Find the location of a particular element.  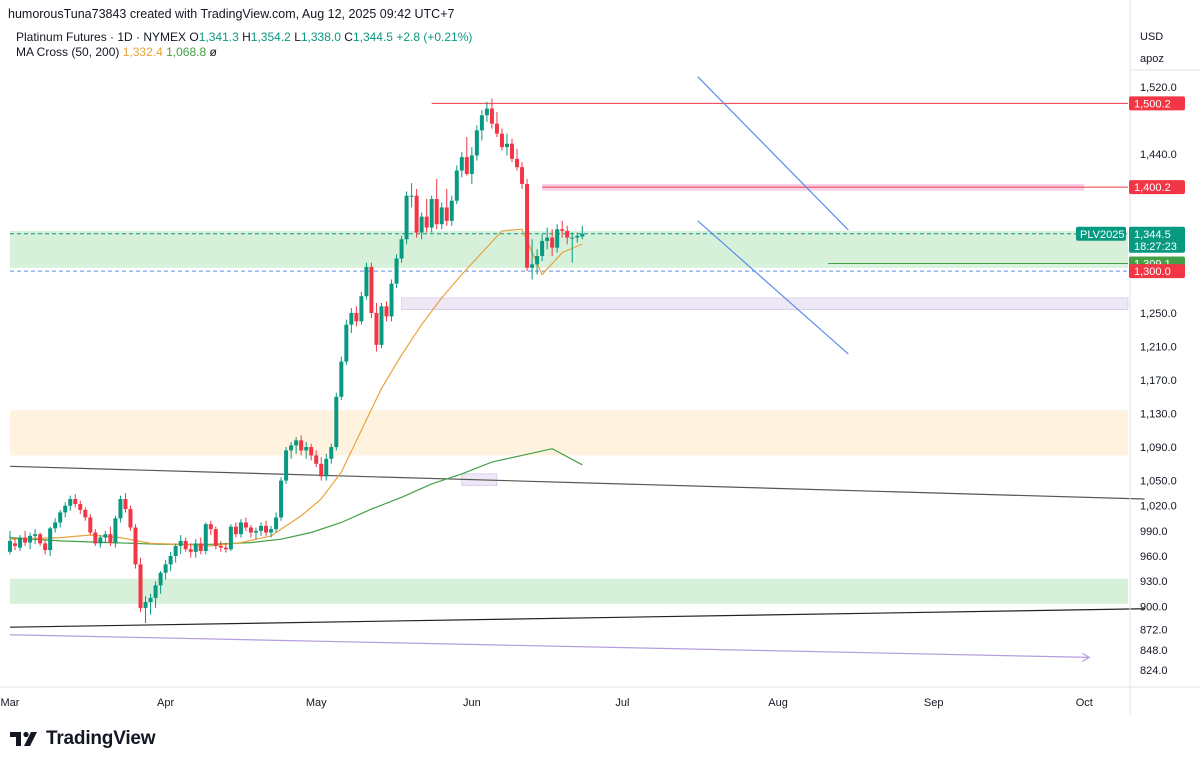

price-badge-text: 1,400.2 is located at coordinates (1152, 188).